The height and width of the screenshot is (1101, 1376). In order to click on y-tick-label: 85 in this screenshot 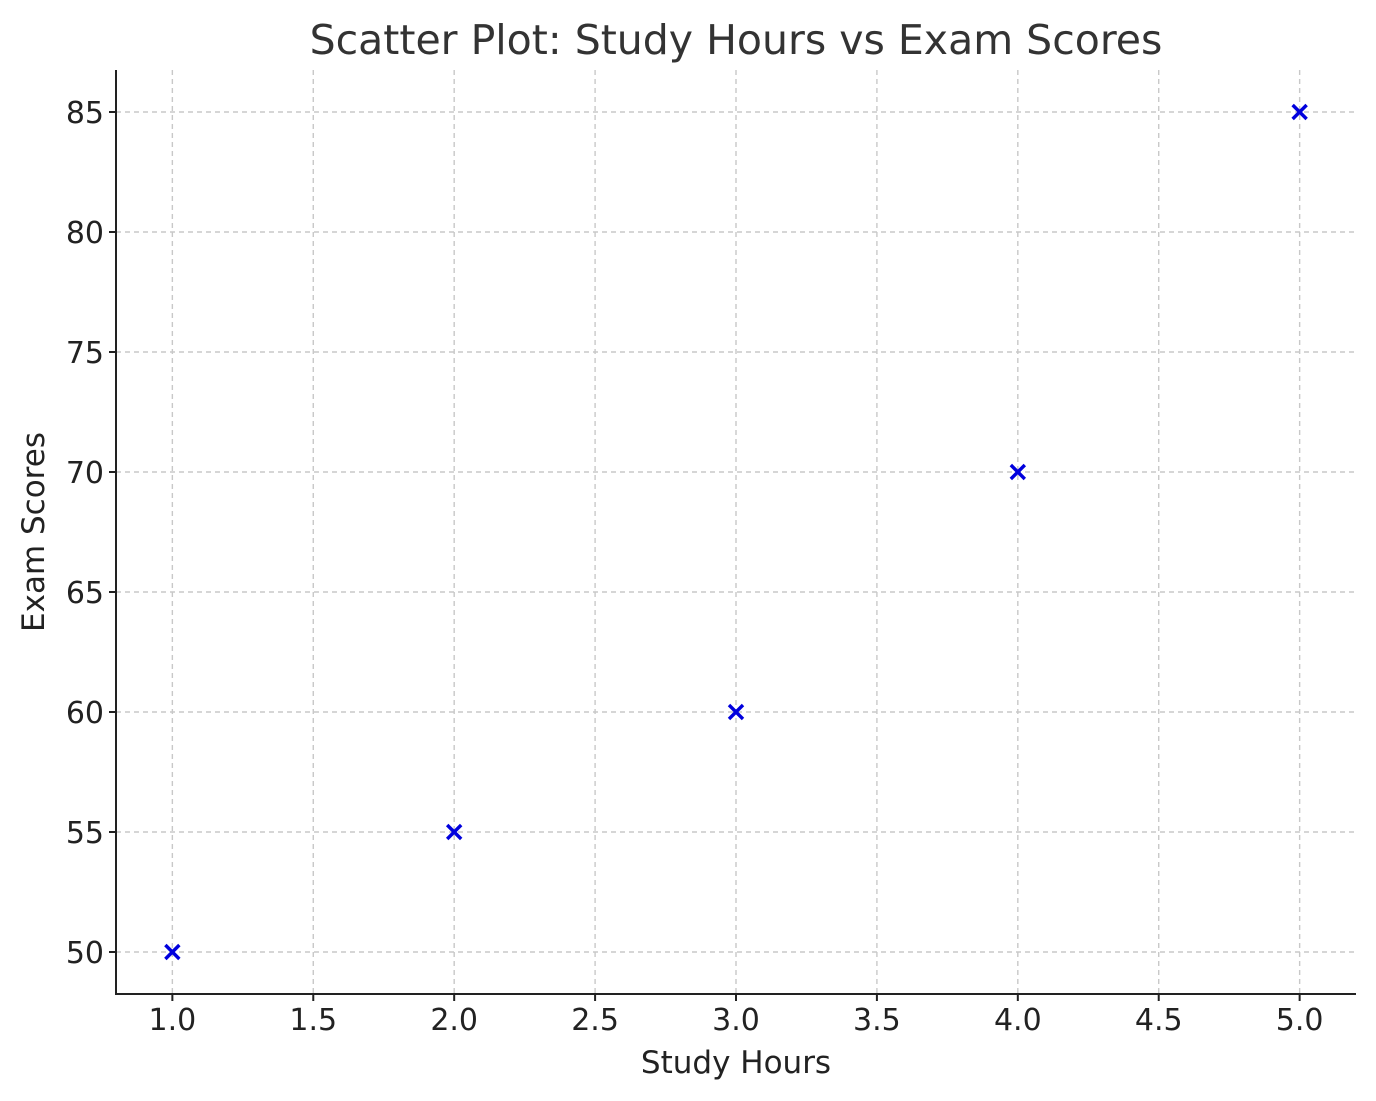, I will do `click(85, 113)`.